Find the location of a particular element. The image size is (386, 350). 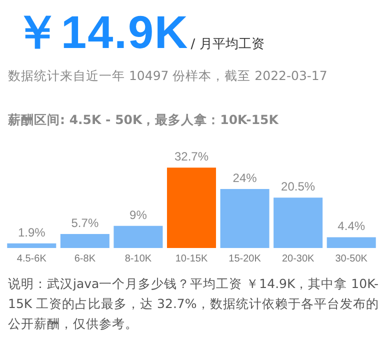

chart-title: ￥14.9K is located at coordinates (101, 32).